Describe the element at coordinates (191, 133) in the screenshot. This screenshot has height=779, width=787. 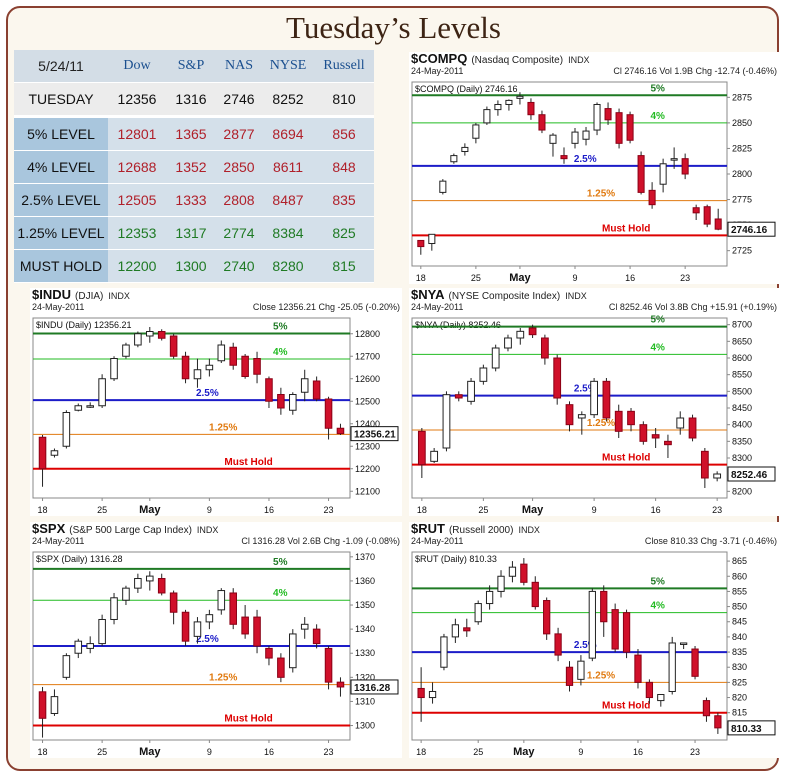
I see `table-cell: 1365` at that location.